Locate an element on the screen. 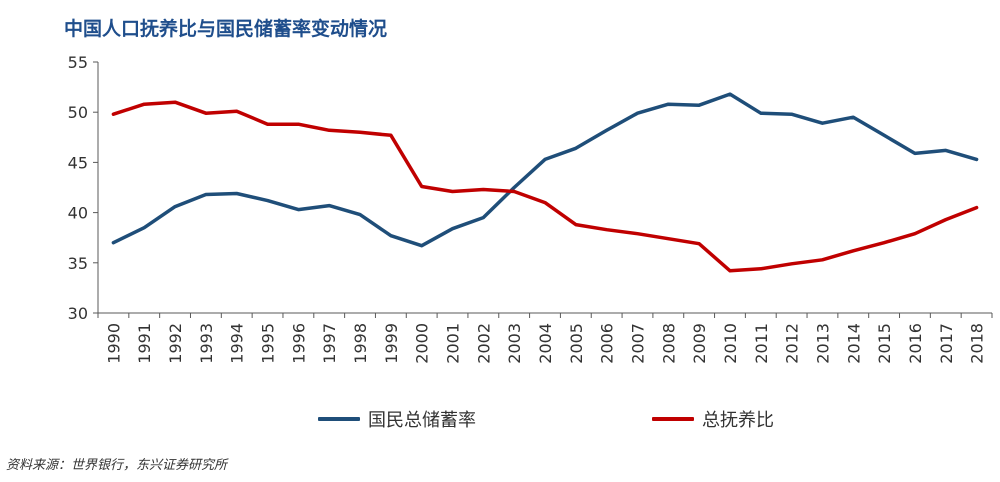 This screenshot has width=1000, height=482. y-tick-label: 30 is located at coordinates (78, 313).